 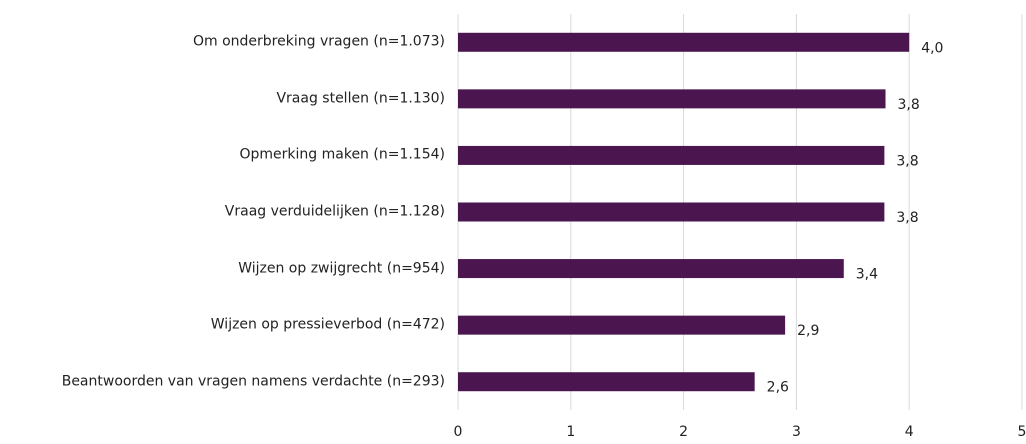 What do you see at coordinates (867, 275) in the screenshot?
I see `value-label: 3,4` at bounding box center [867, 275].